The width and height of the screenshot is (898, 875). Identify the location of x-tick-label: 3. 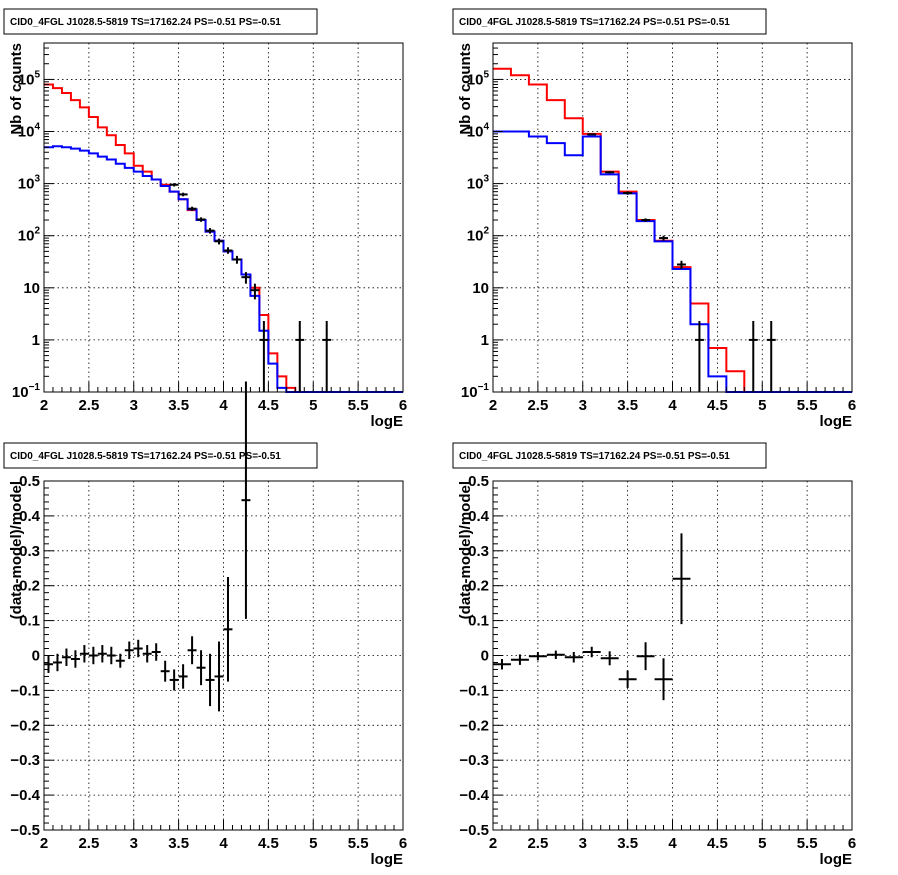
(583, 843).